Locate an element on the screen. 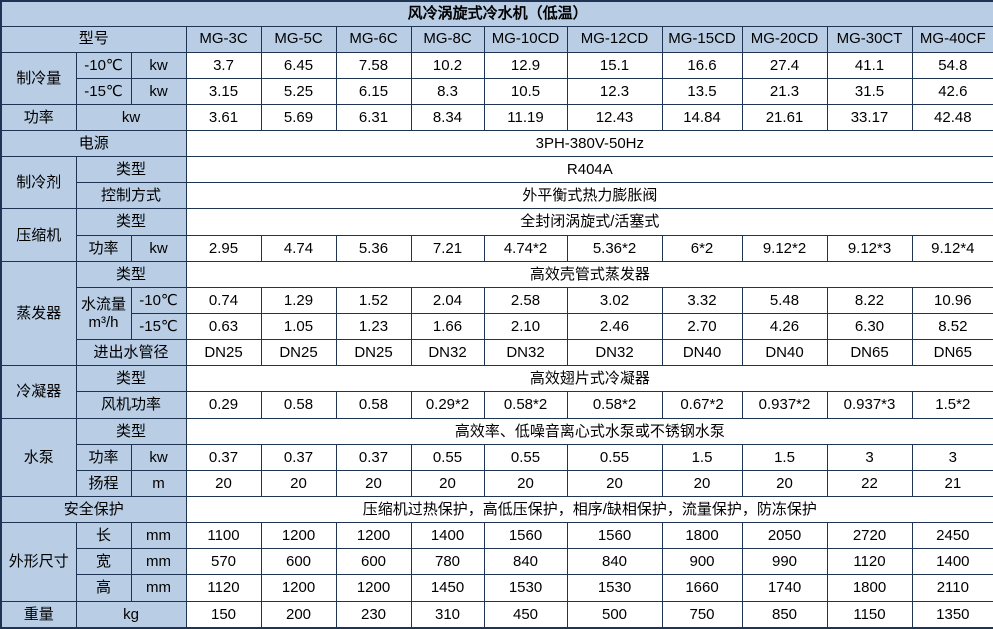 The height and width of the screenshot is (629, 993). value-cell: 3.61 is located at coordinates (223, 117).